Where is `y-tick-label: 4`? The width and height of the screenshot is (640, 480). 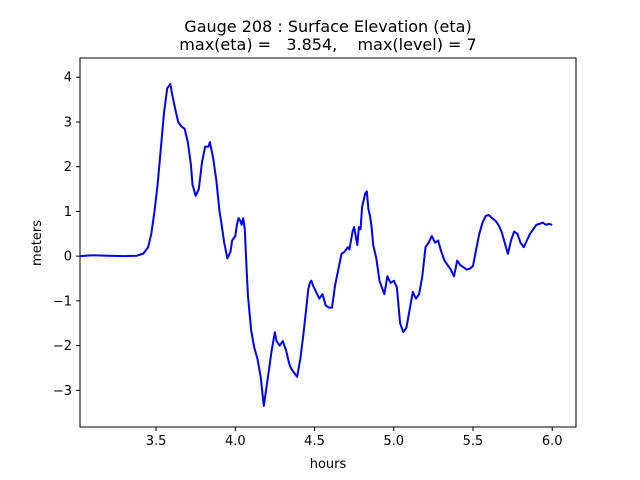
y-tick-label: 4 is located at coordinates (68, 78).